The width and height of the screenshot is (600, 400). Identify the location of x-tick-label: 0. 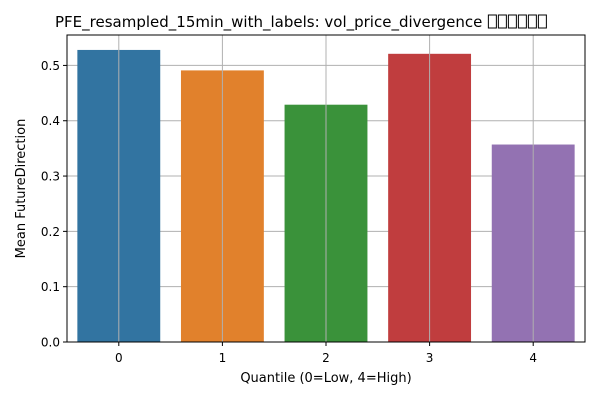
(119, 358).